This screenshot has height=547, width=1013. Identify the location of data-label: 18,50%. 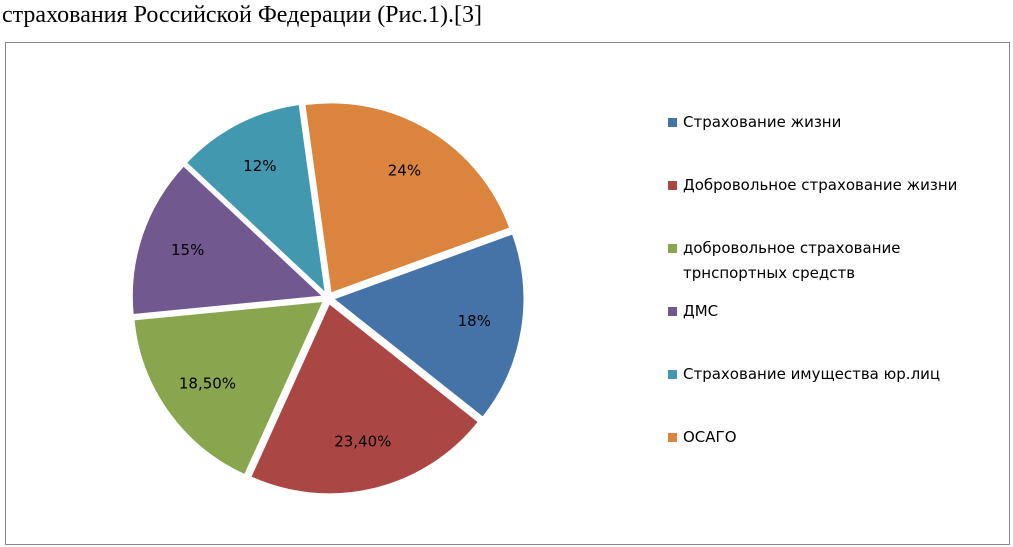
(207, 384).